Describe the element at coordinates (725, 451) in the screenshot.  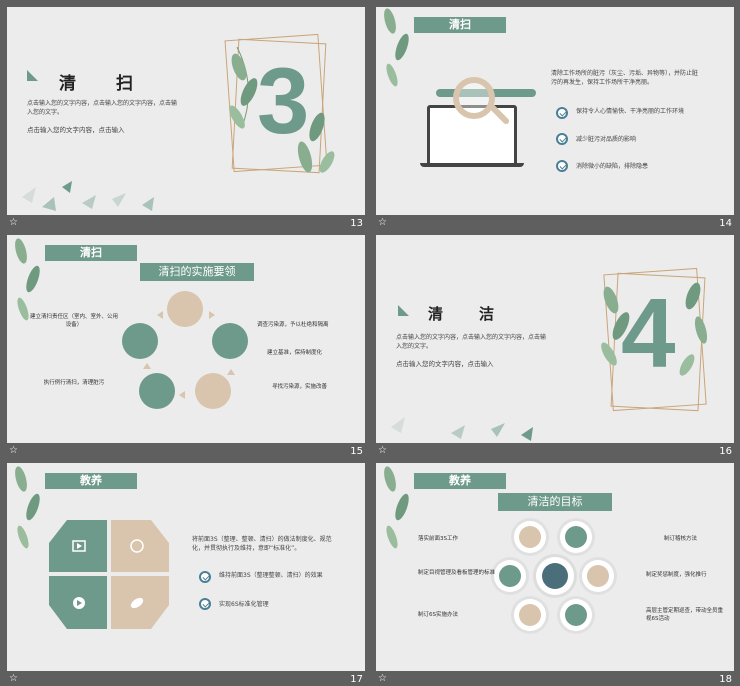
I see `slide-number: 16` at that location.